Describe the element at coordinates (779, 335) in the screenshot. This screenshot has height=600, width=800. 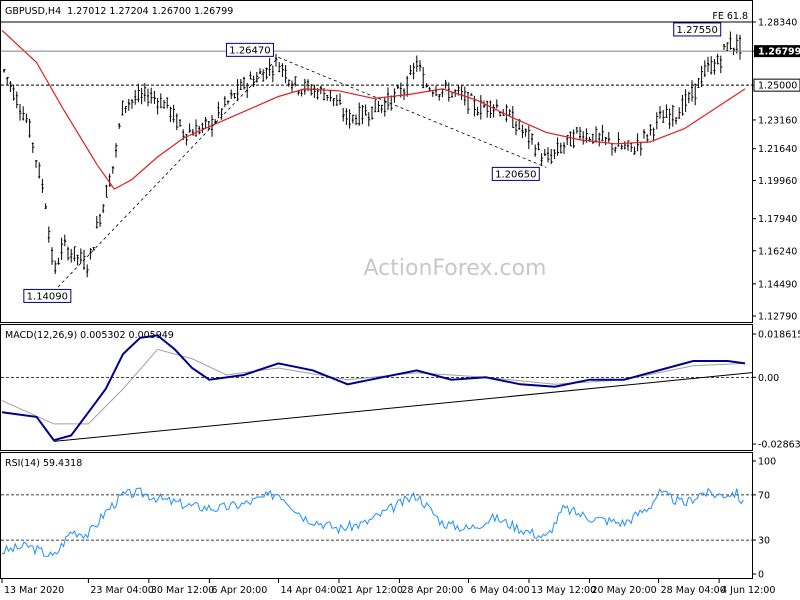
I see `macd-y-tick-label: 0.018615` at that location.